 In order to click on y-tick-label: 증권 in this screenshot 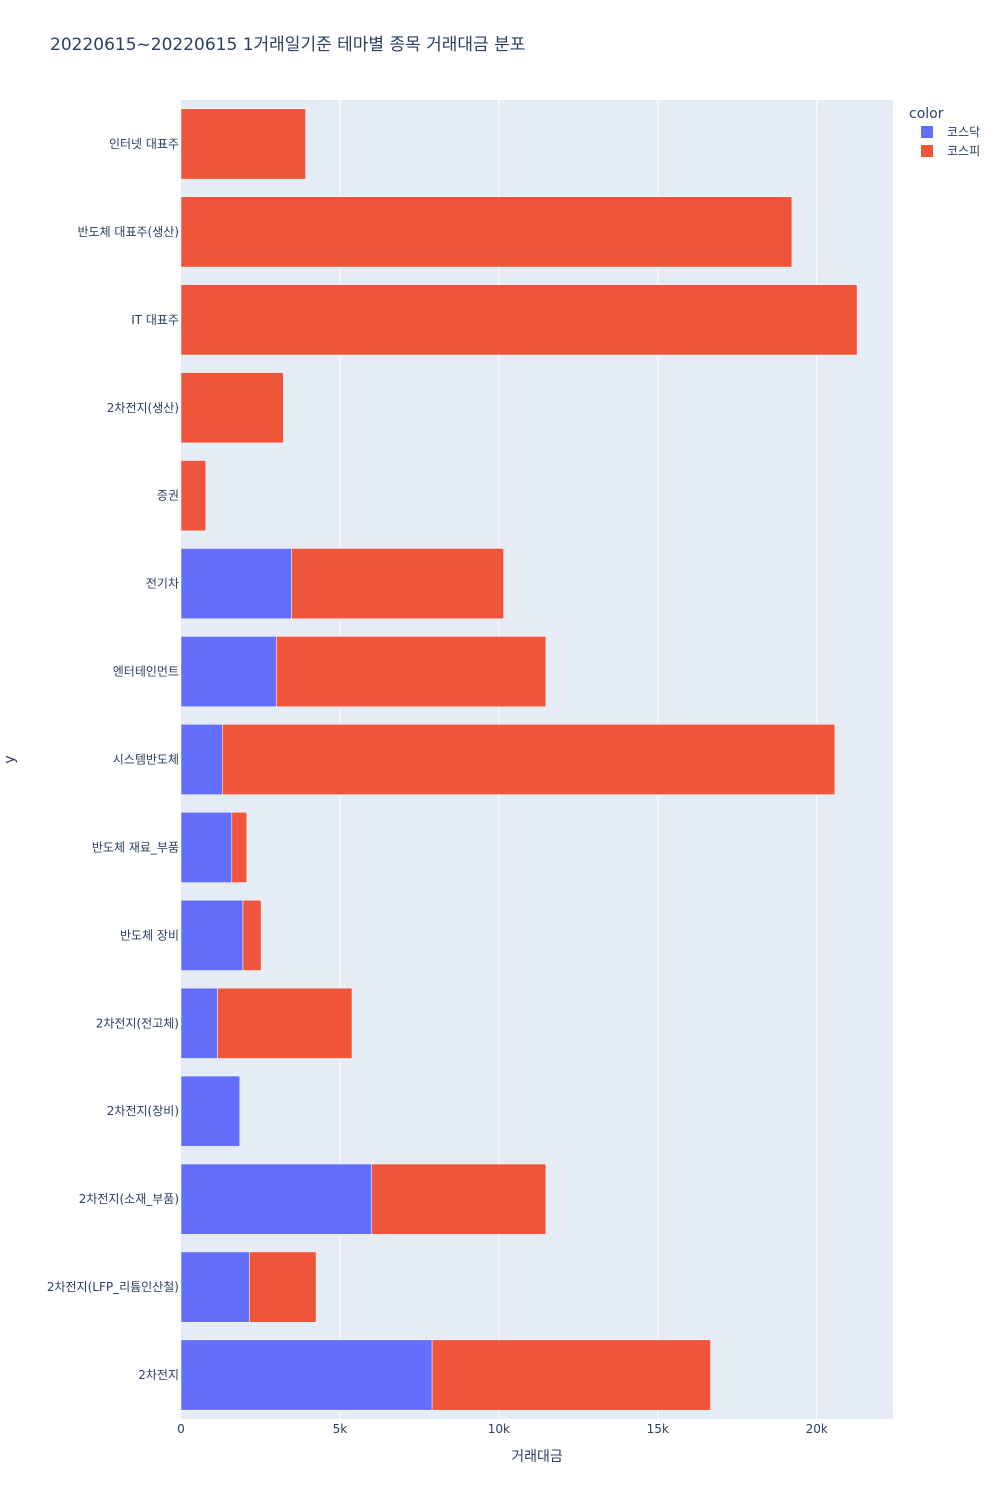, I will do `click(168, 496)`.